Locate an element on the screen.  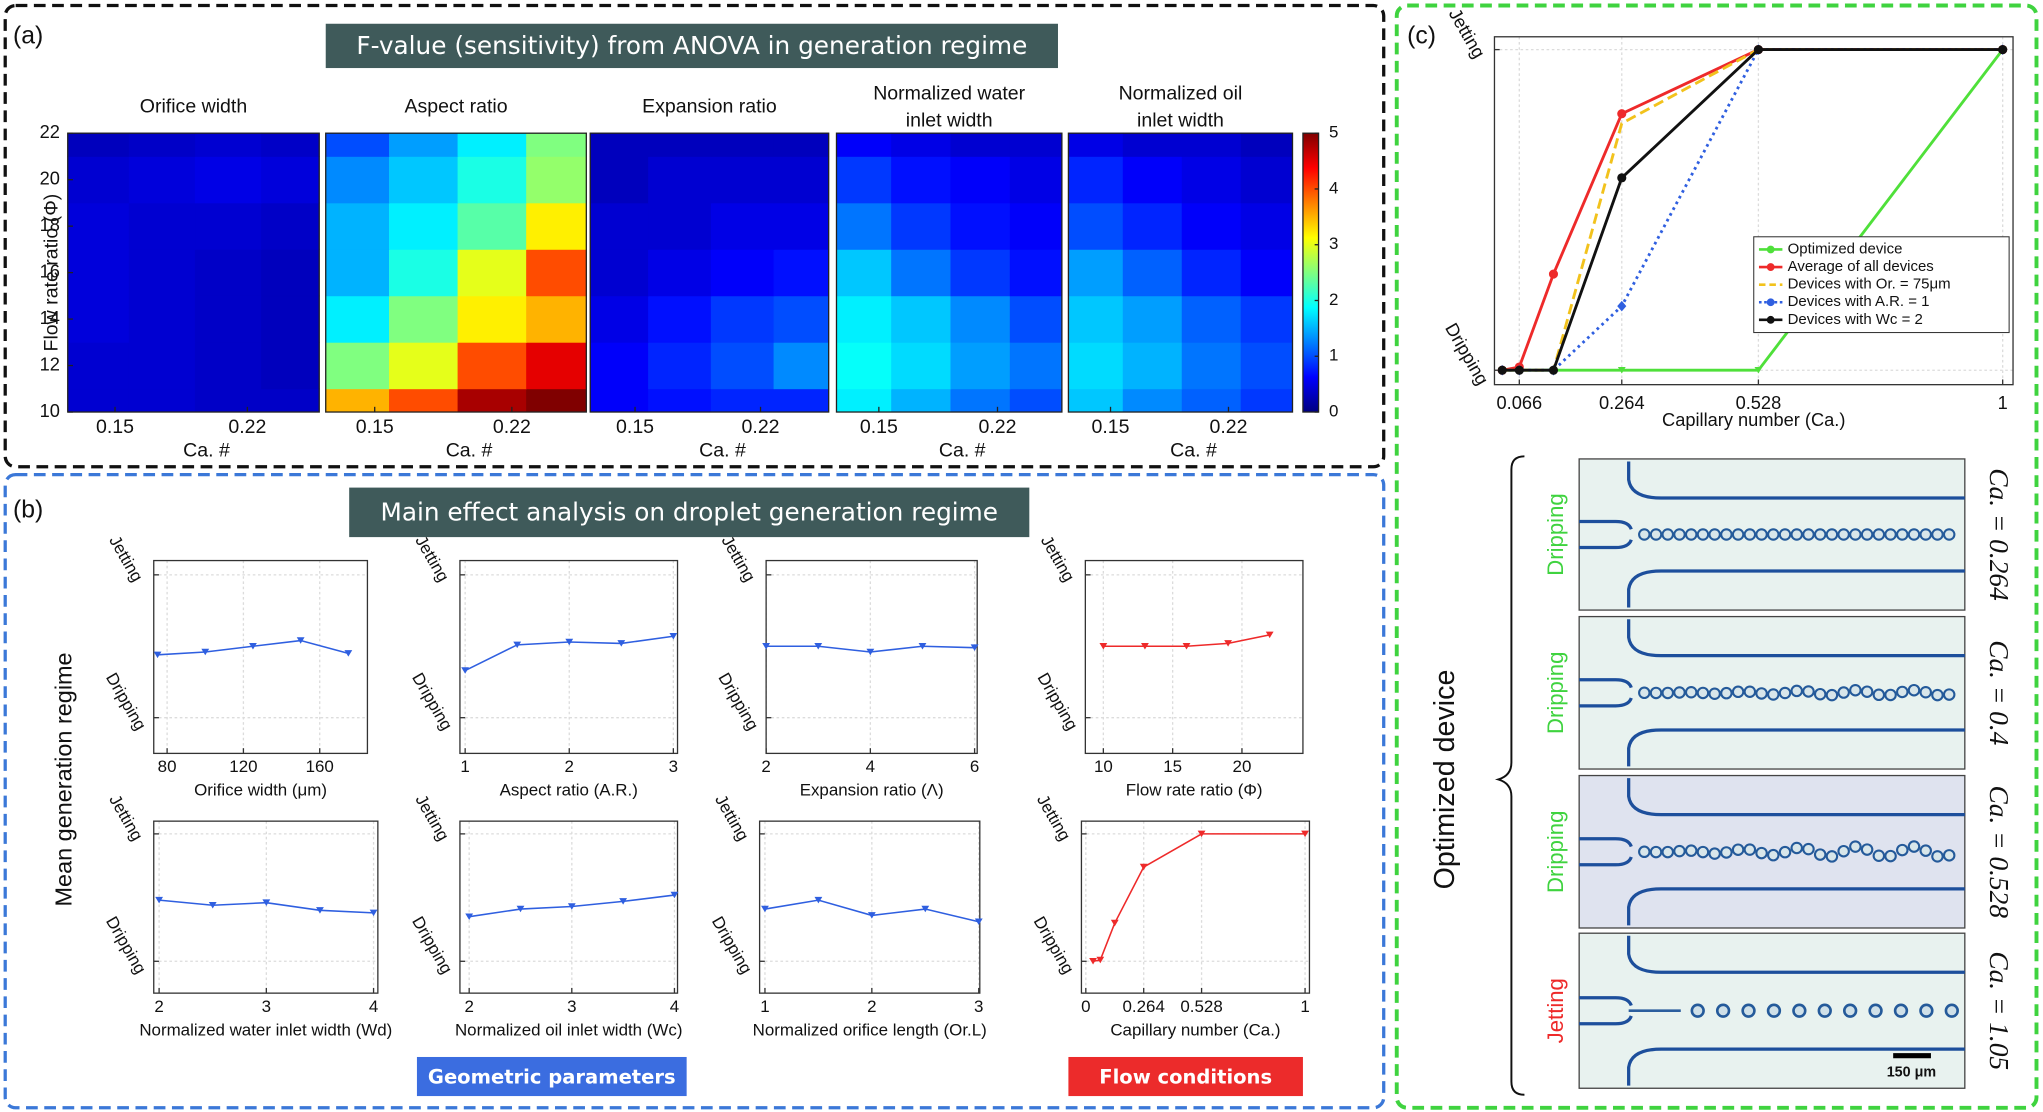
x-tick-label: 4 is located at coordinates (674, 1006).